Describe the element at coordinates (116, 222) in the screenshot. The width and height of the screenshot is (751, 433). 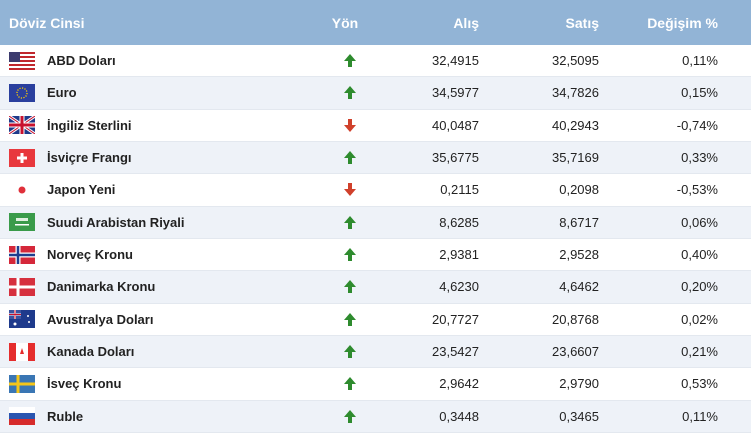
I see `currency-name: Suudi Arabistan Riyali` at that location.